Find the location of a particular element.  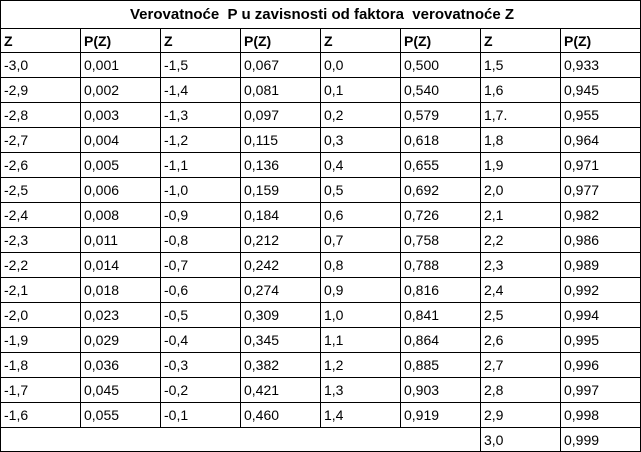

cell: 2,8 is located at coordinates (520, 390).